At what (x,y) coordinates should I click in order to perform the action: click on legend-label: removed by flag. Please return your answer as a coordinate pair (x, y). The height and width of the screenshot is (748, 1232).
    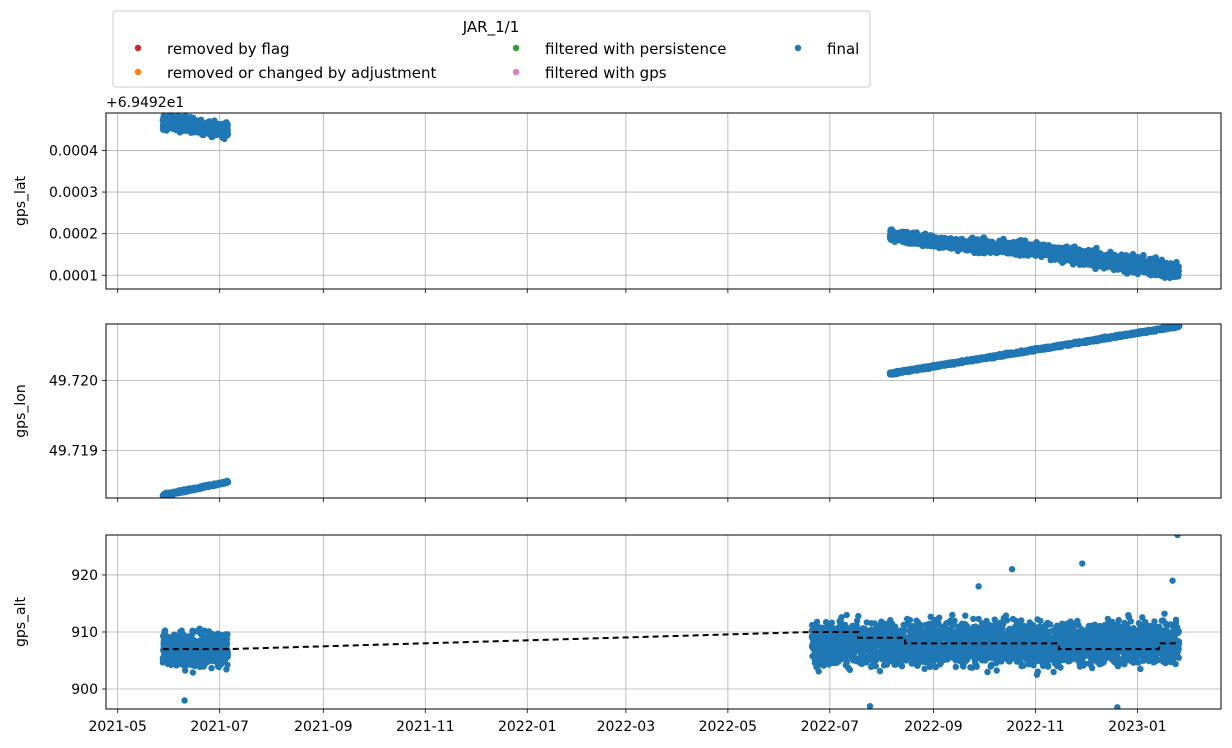
    Looking at the image, I should click on (228, 49).